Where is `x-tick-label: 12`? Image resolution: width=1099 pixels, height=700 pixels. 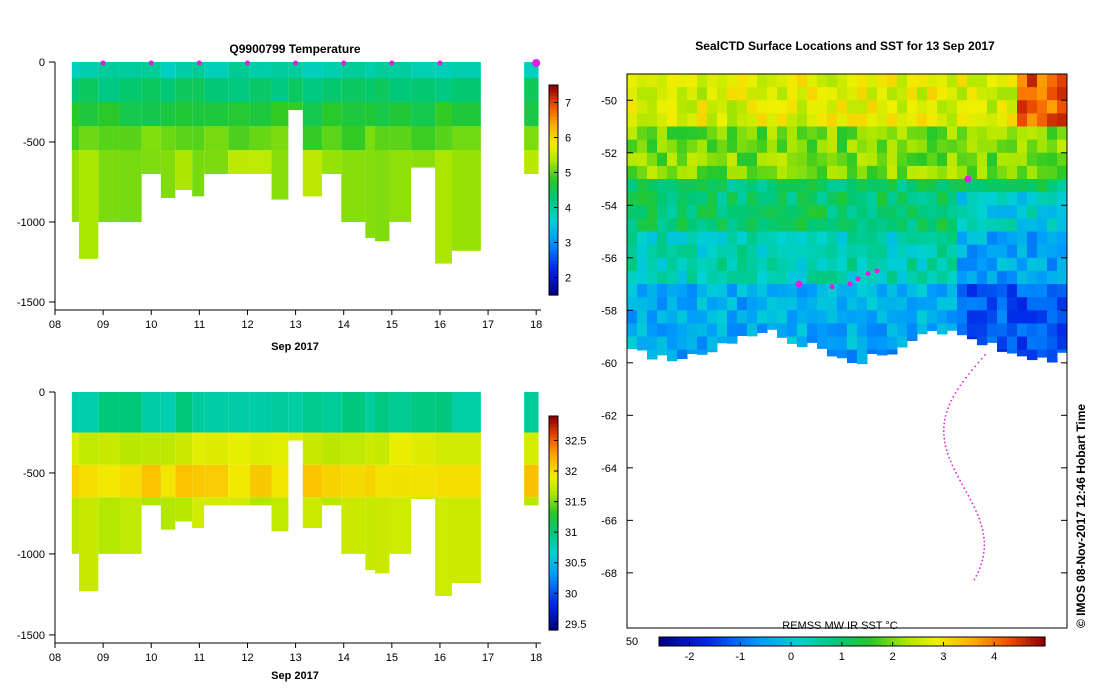
x-tick-label: 12 is located at coordinates (247, 325).